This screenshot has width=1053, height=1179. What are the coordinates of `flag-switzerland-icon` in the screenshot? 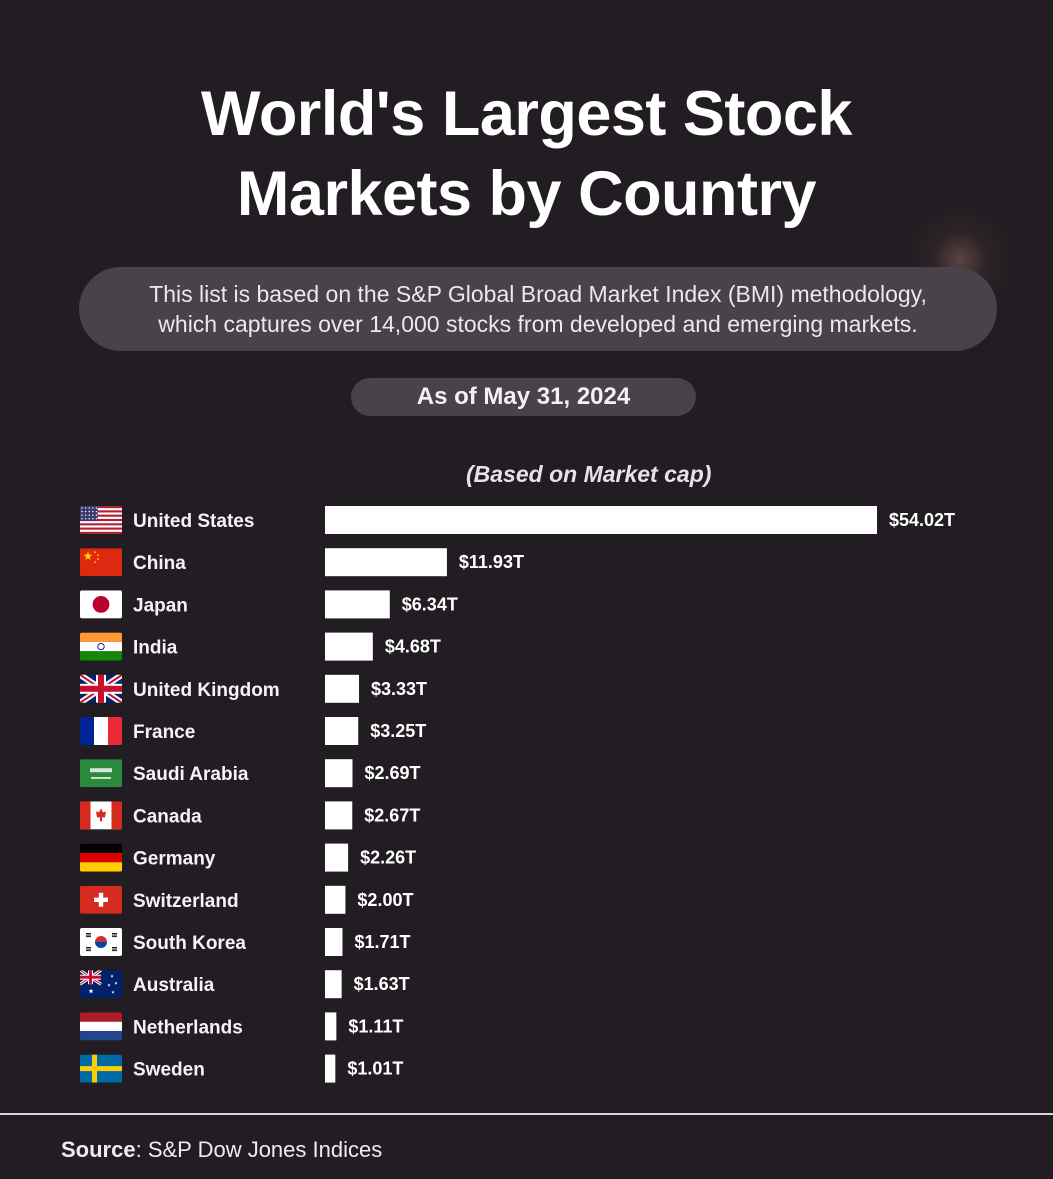 It's located at (101, 899).